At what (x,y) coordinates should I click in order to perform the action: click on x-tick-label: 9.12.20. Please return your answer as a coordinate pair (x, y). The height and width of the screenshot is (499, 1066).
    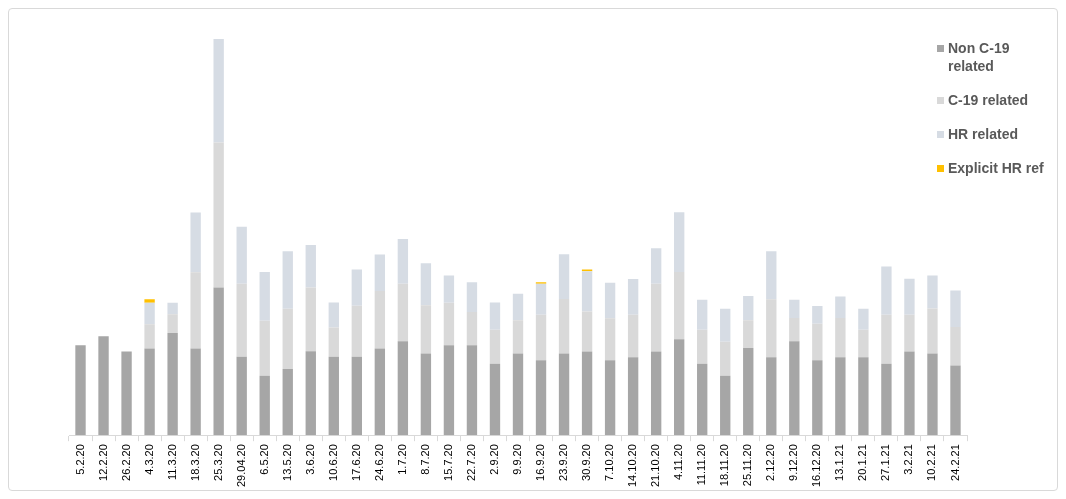
    Looking at the image, I should click on (793, 462).